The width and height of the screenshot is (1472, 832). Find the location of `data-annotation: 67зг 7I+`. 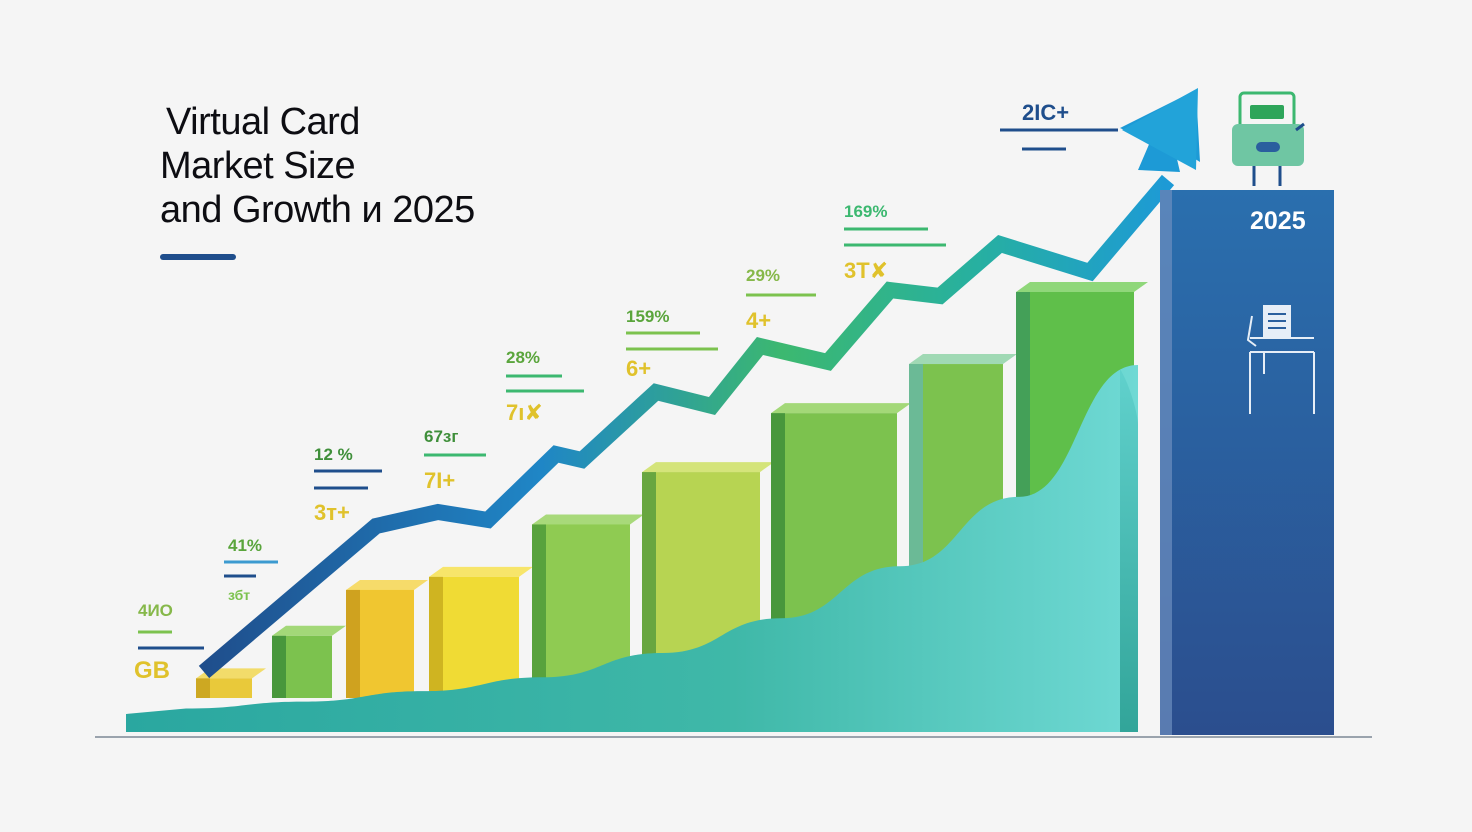

data-annotation: 67зг 7I+ is located at coordinates (455, 460).